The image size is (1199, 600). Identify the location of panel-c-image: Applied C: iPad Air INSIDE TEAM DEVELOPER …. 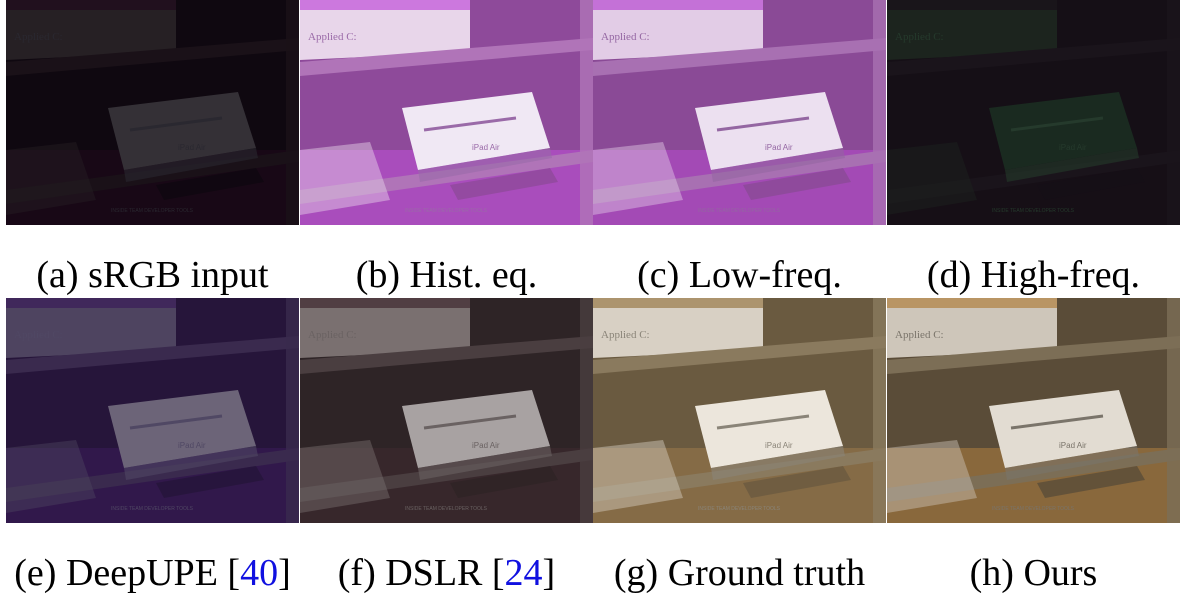
(739, 112).